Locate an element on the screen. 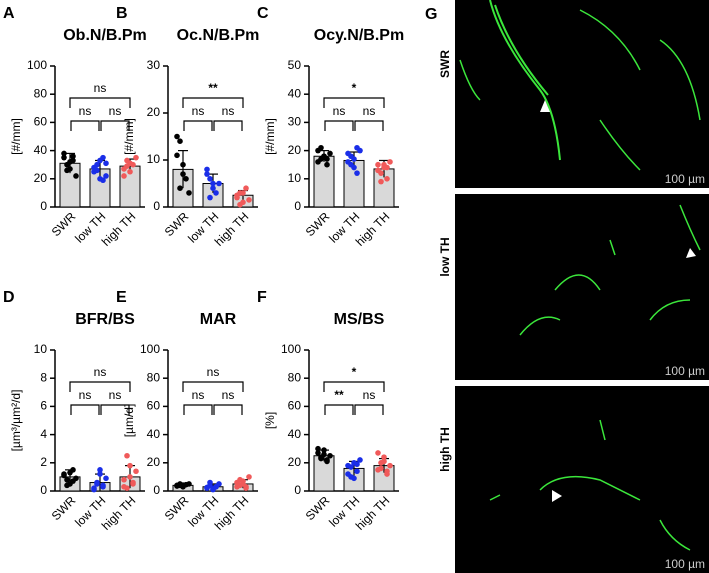 This screenshot has width=709, height=573. panel-letter: E is located at coordinates (121, 297).